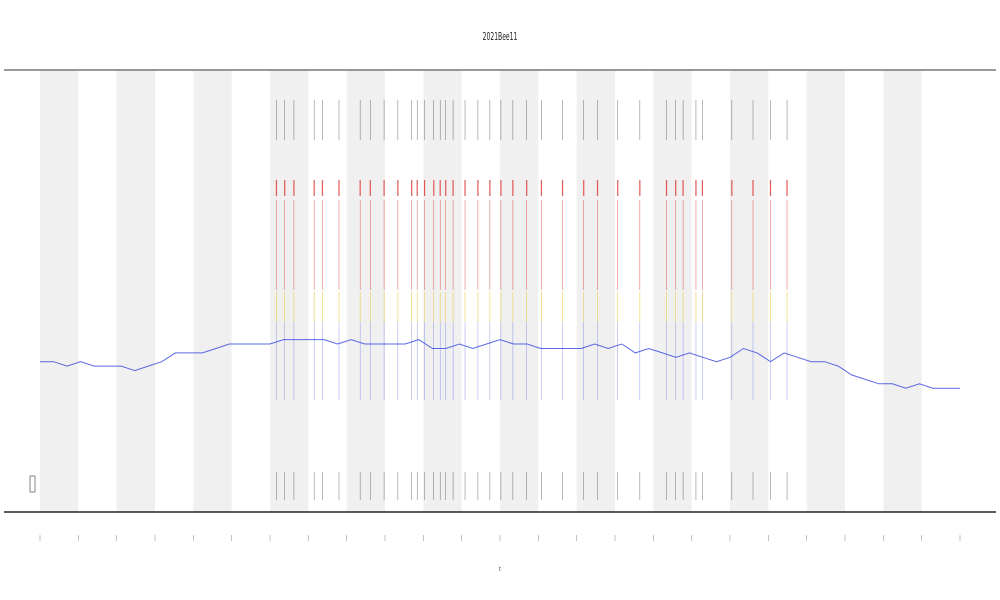 The height and width of the screenshot is (600, 1000). Describe the element at coordinates (500, 36) in the screenshot. I see `chart-title: 2021Bee11` at that location.